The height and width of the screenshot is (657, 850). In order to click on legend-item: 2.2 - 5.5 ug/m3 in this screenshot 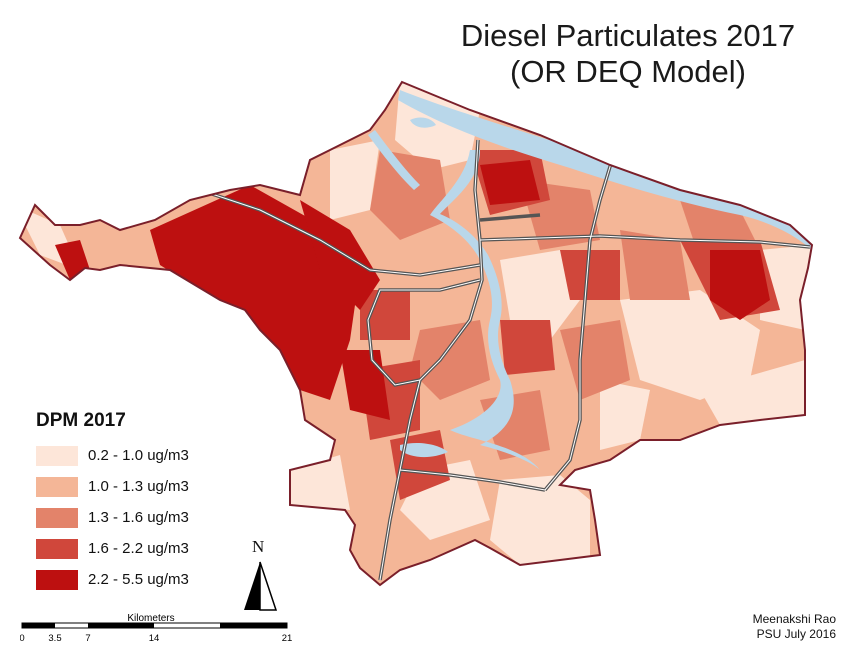, I will do `click(138, 579)`.